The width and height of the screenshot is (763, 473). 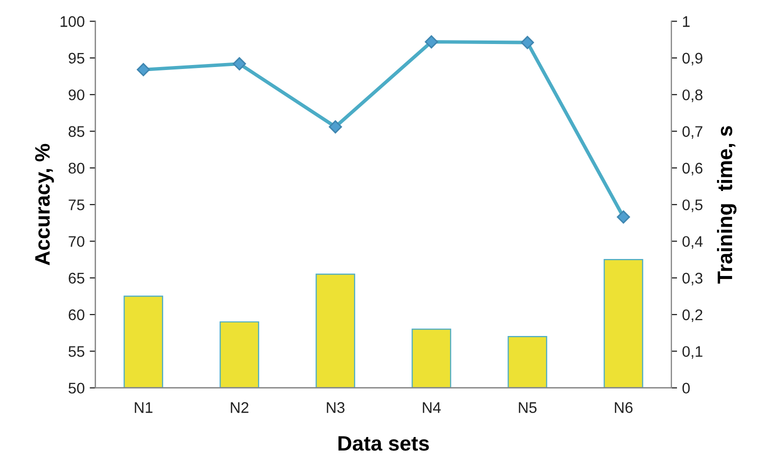 I want to click on y-tick-label: 85, so click(x=76, y=131).